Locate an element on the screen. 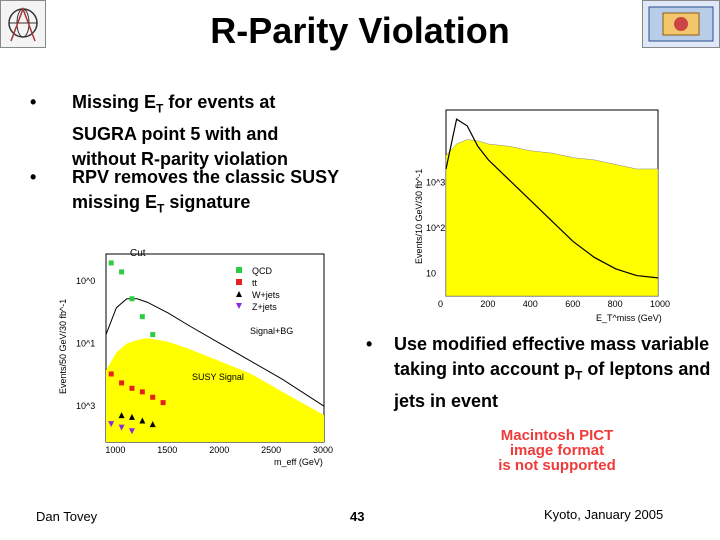  atlas-logo is located at coordinates (23, 24).